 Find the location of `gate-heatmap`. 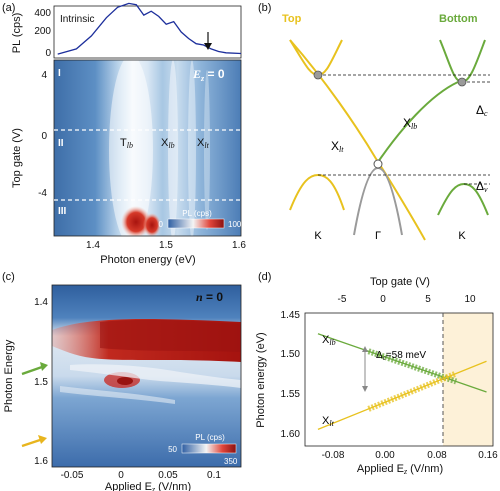

gate-heatmap is located at coordinates (147, 148).